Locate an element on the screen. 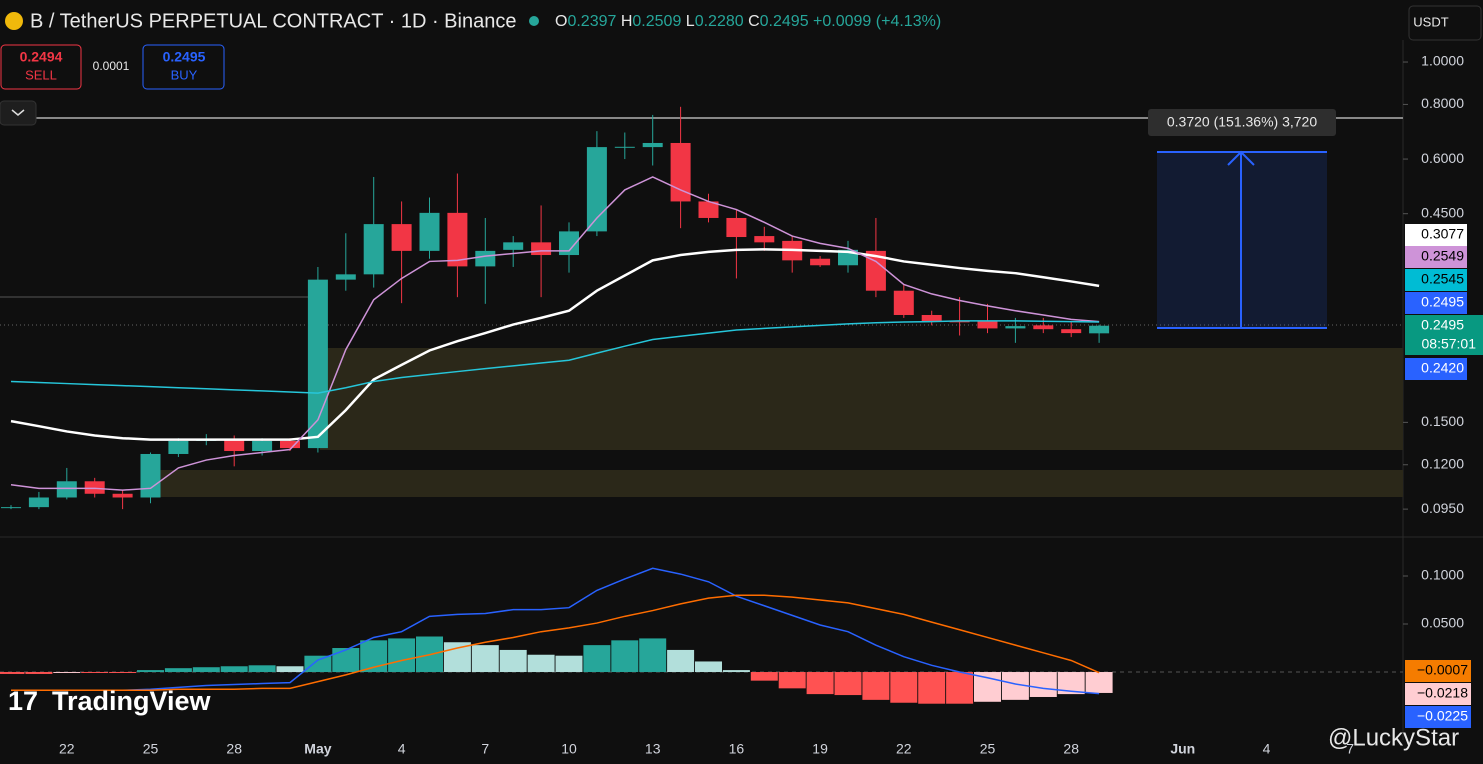 The width and height of the screenshot is (1483, 764). y-tick-label: 0.0500 is located at coordinates (1442, 623).